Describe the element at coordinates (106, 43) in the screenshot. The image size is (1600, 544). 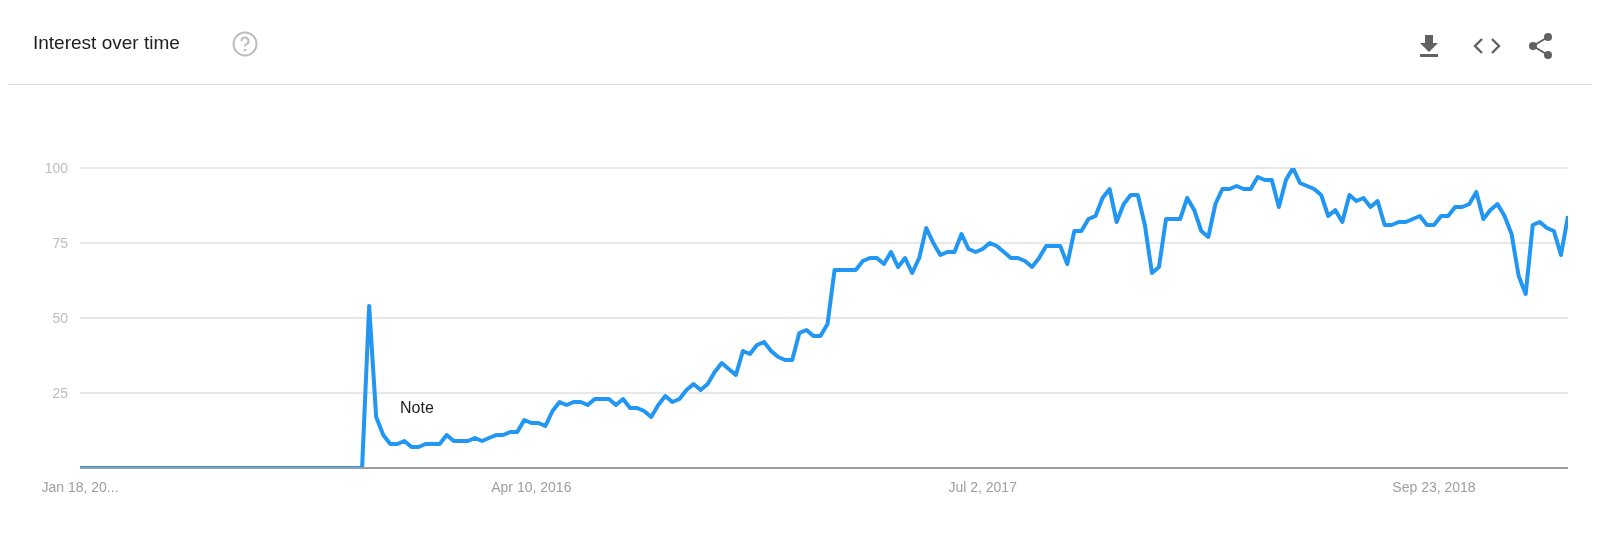
I see `chart-title: Interest over time` at that location.